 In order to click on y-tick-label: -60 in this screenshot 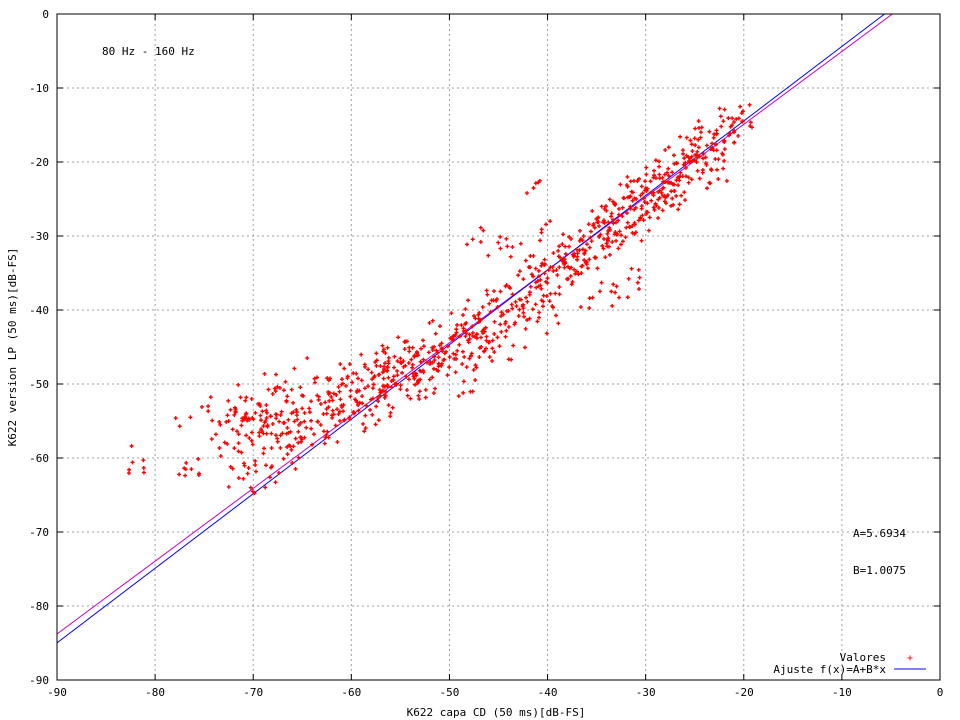, I will do `click(39, 458)`.